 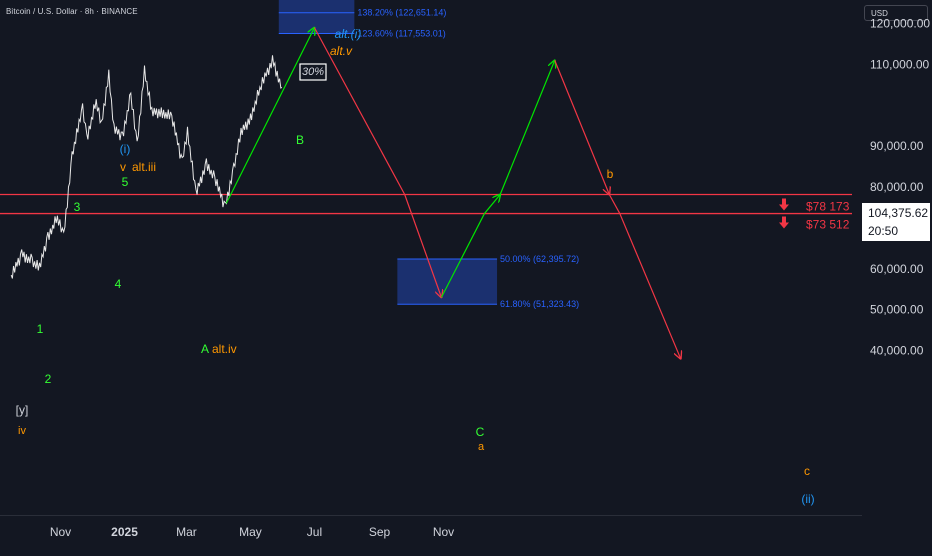 What do you see at coordinates (431, 533) in the screenshot?
I see `time-axis: Nov 2025 Mar May Jul Sep Nov` at bounding box center [431, 533].